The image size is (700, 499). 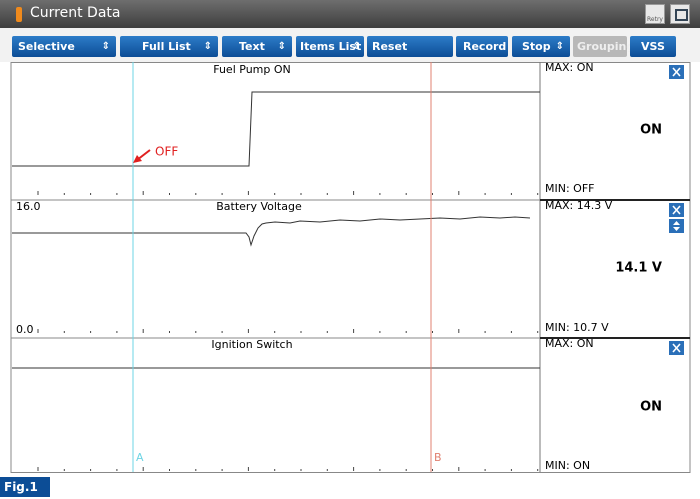 What do you see at coordinates (536, 46) in the screenshot?
I see `button-label: Stop` at bounding box center [536, 46].